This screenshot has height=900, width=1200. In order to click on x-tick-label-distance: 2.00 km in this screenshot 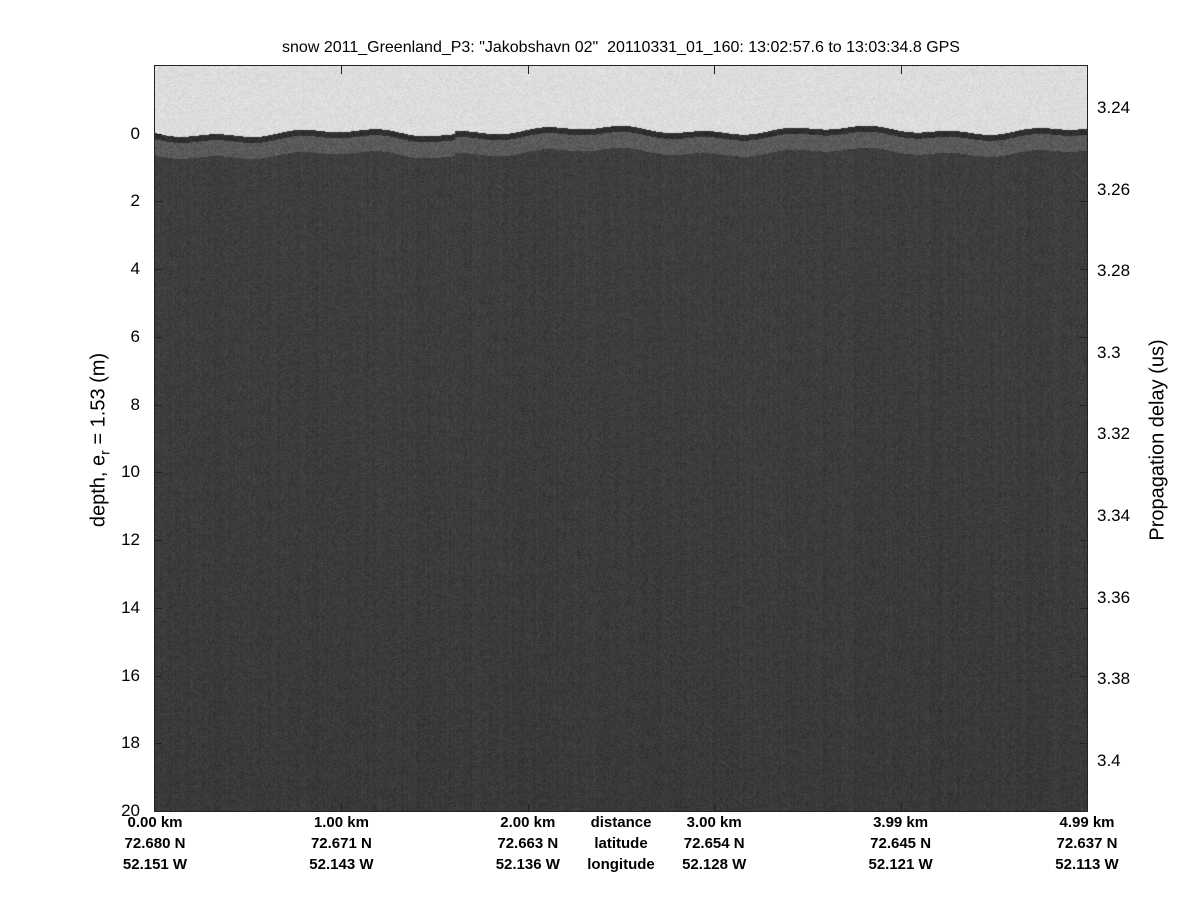, I will do `click(528, 822)`.